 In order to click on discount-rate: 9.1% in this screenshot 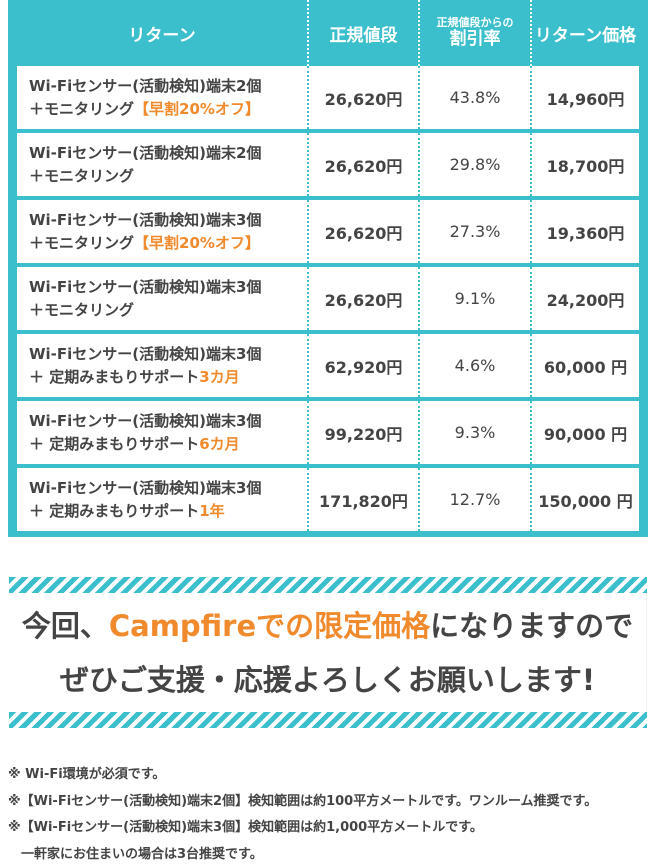, I will do `click(474, 298)`.